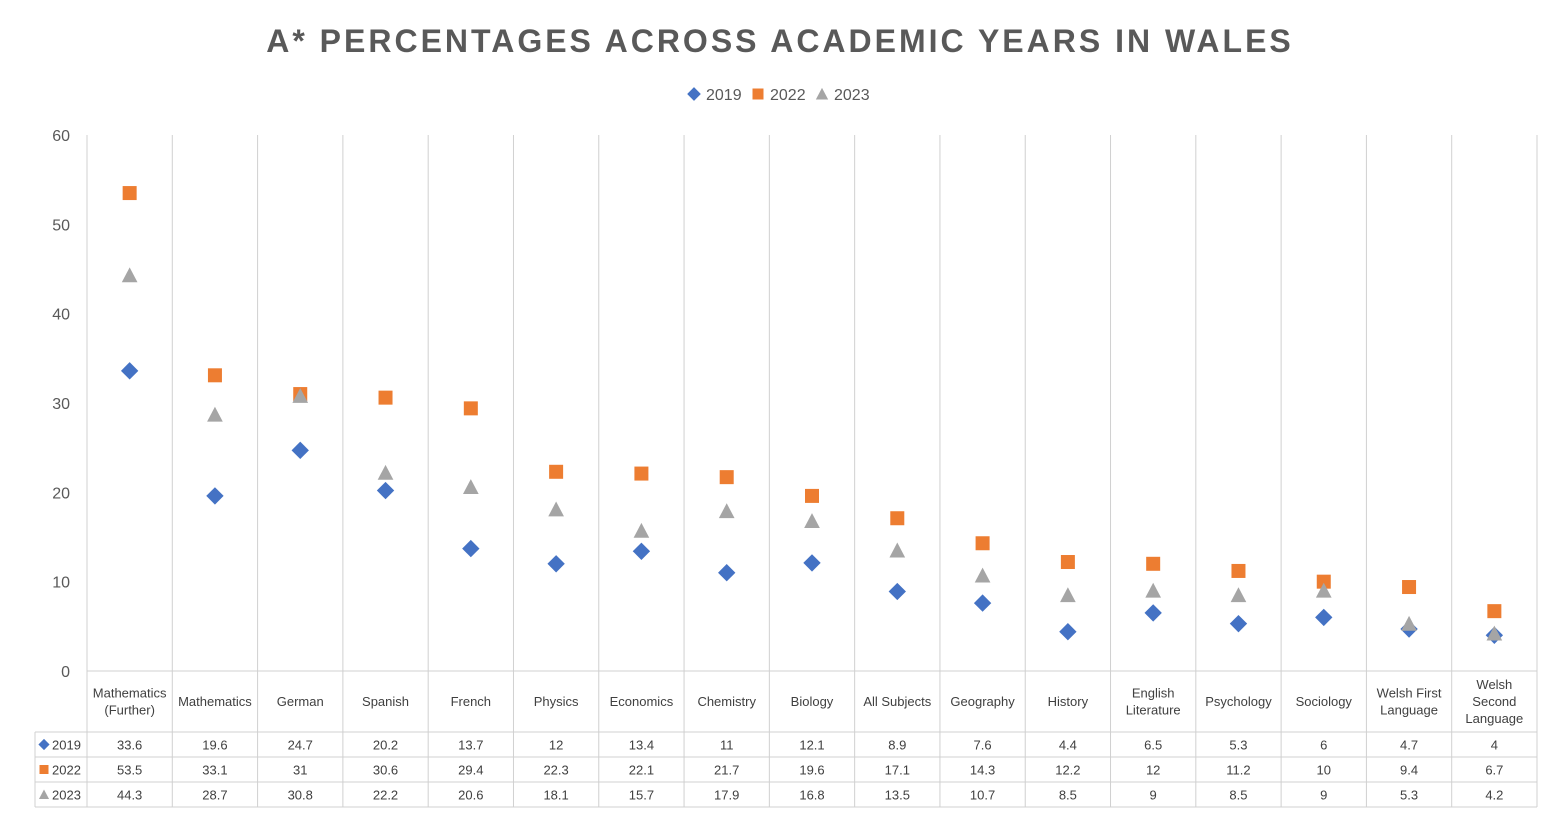  What do you see at coordinates (556, 701) in the screenshot?
I see `category-label: Physics` at bounding box center [556, 701].